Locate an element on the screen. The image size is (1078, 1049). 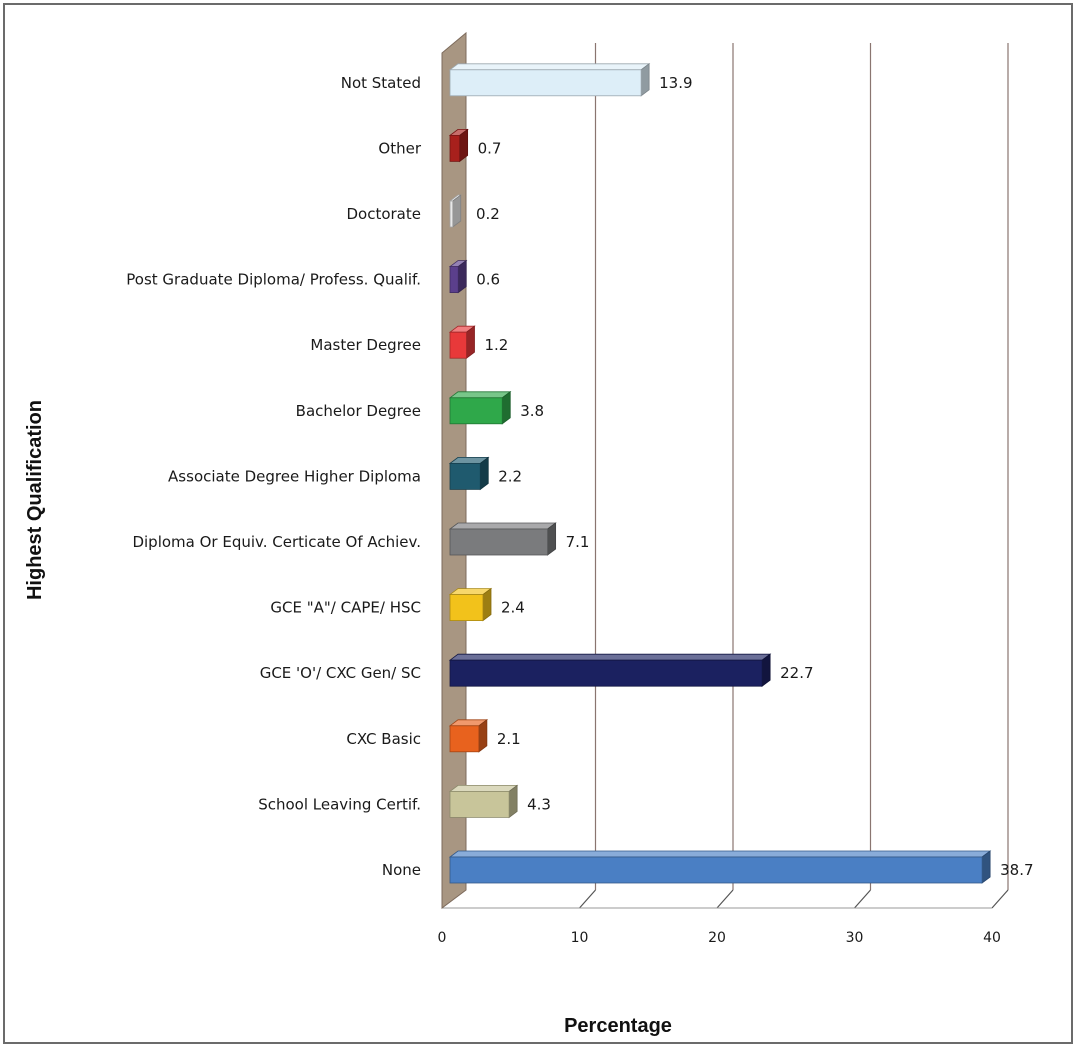
value-label: 2.2 is located at coordinates (510, 476).